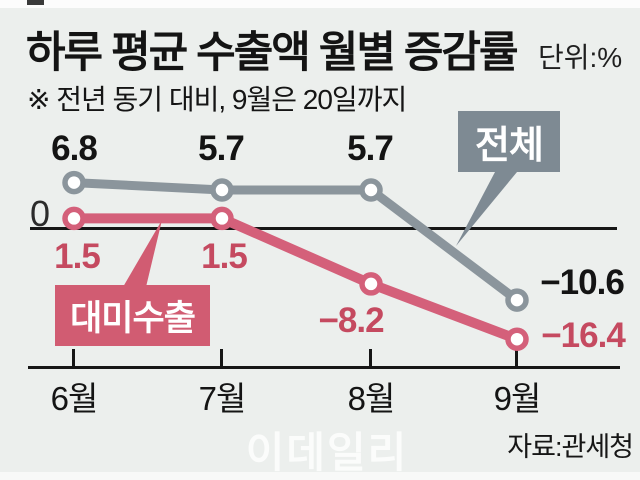 The image size is (640, 480). What do you see at coordinates (217, 99) in the screenshot?
I see `chart-note: ※ 전년 동기 대비, 9월은 20일까지` at bounding box center [217, 99].